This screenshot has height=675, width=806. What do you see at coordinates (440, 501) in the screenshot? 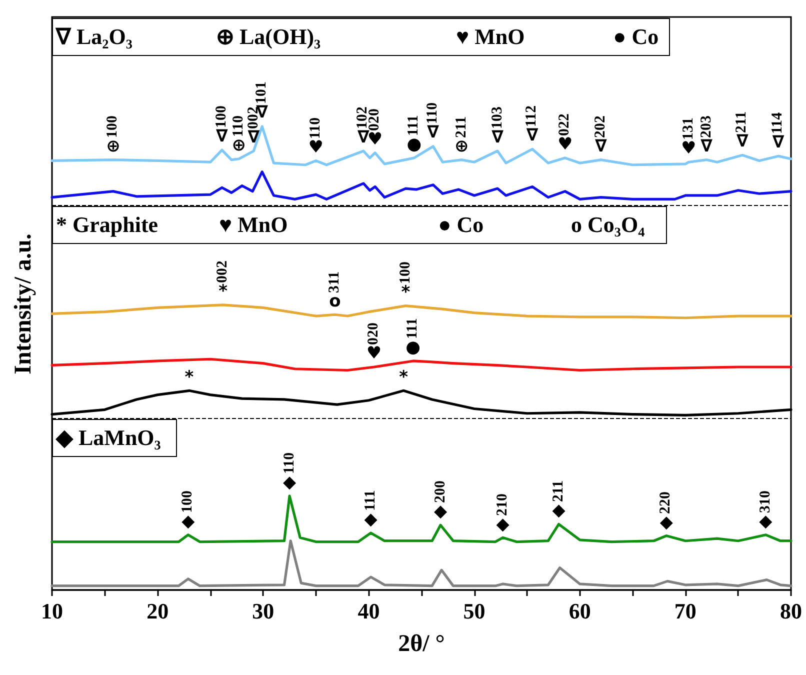
I see `annotation: ◆200` at bounding box center [440, 501].